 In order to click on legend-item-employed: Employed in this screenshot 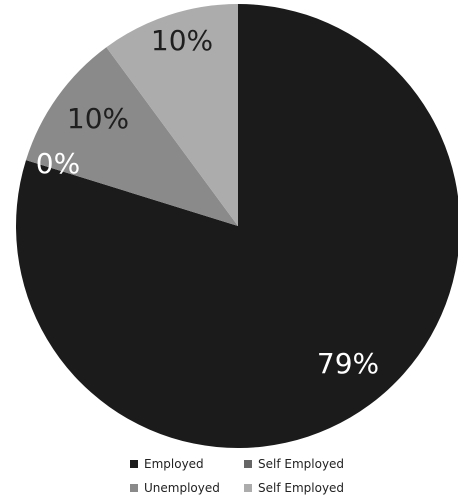, I will do `click(187, 464)`.